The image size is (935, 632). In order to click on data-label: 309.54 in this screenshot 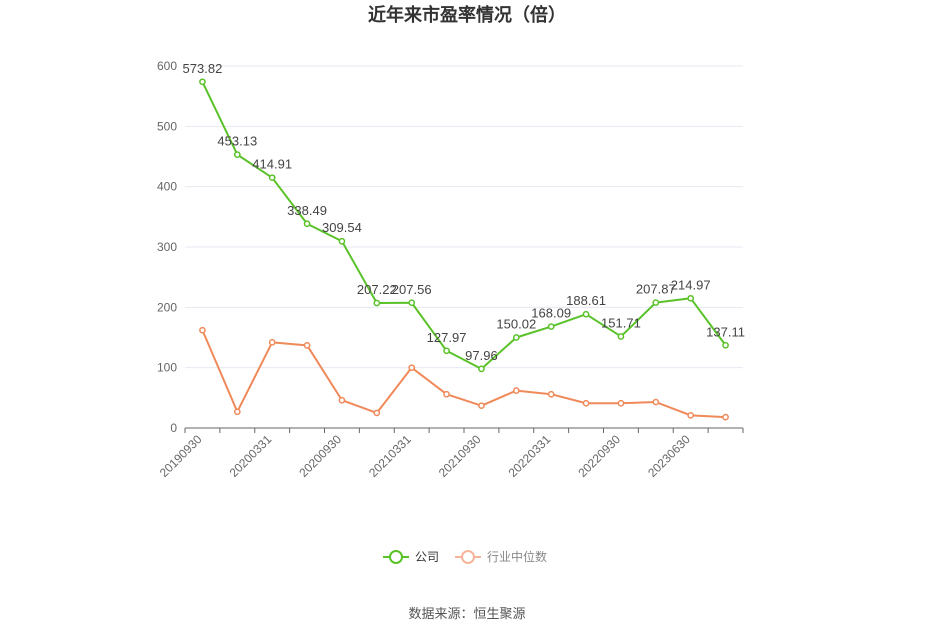, I will do `click(342, 227)`.